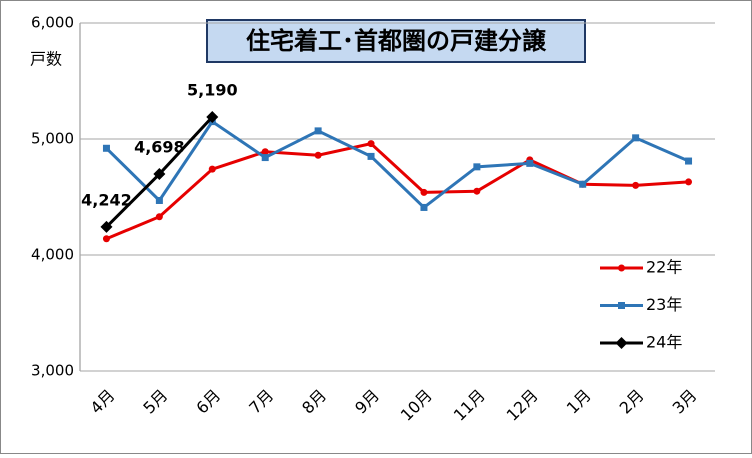  Describe the element at coordinates (46, 59) in the screenshot. I see `y-axis-label: 戸数` at that location.